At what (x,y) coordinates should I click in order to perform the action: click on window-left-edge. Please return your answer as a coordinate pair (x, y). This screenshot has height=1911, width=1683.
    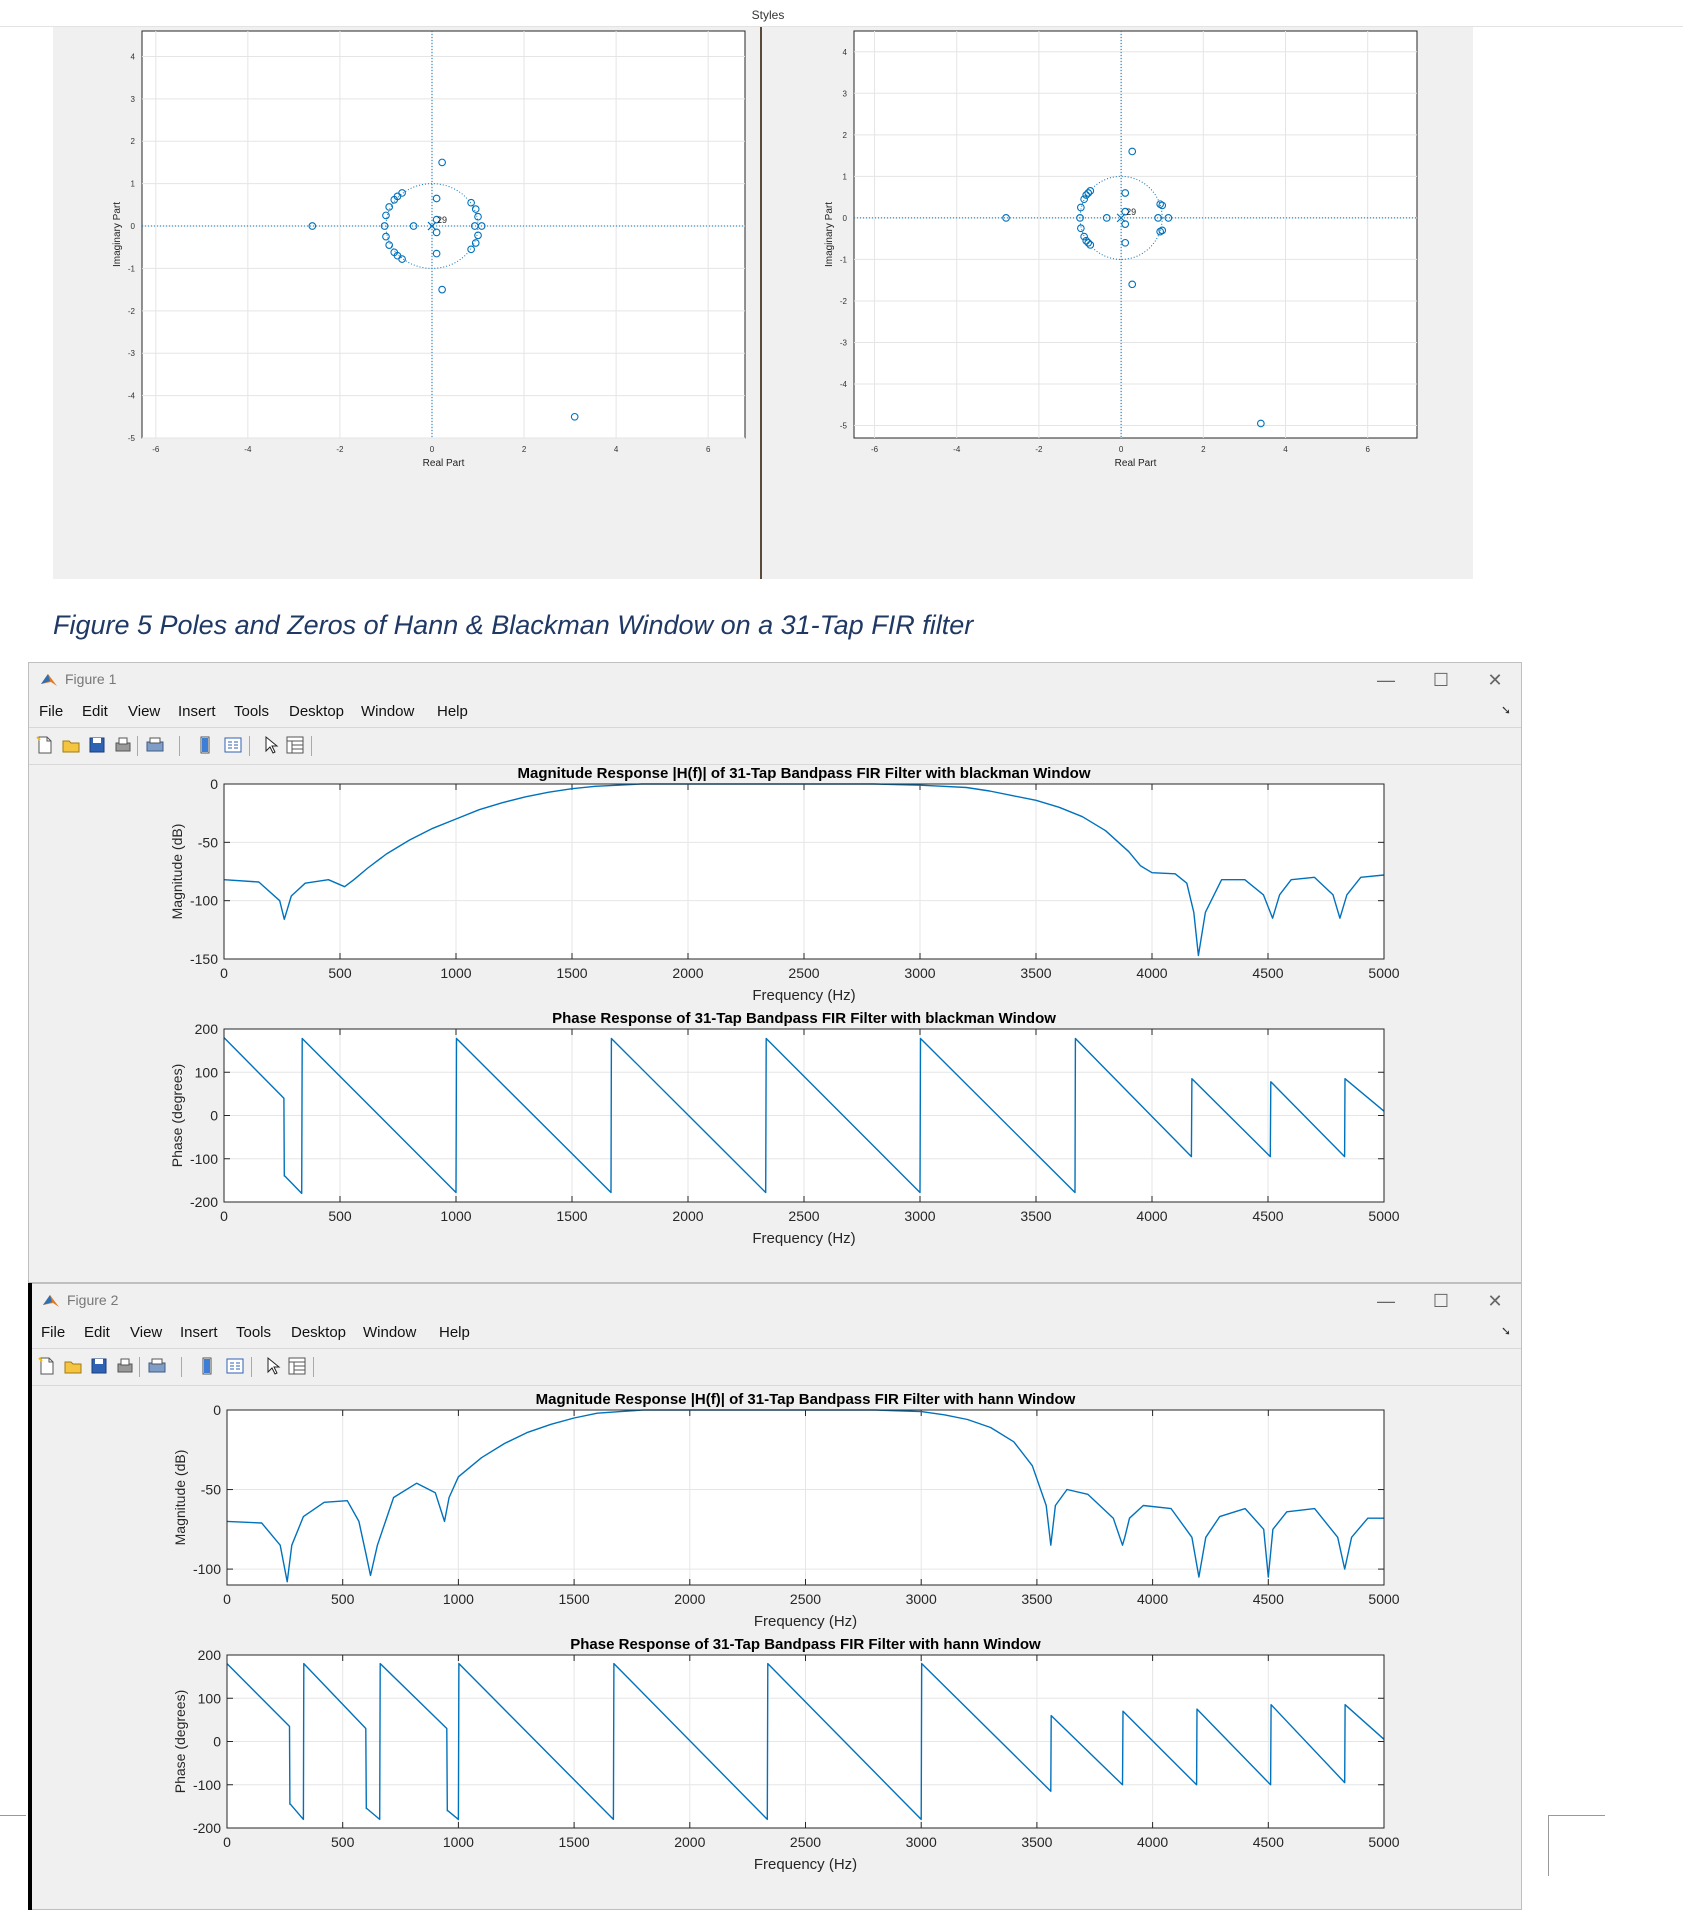
    Looking at the image, I should click on (30, 1596).